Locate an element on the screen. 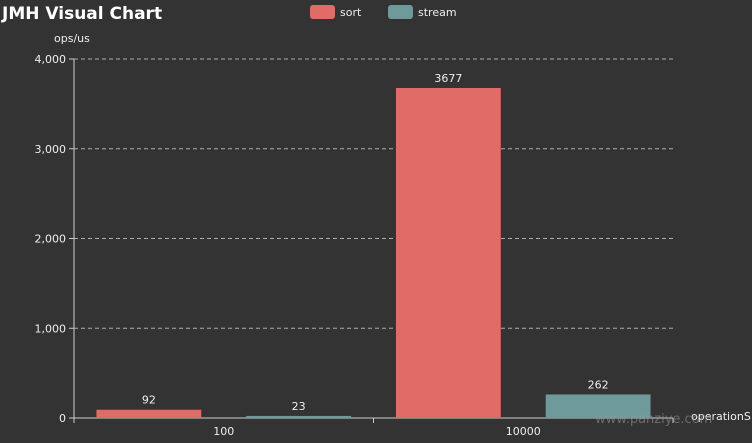 The width and height of the screenshot is (752, 443). y-axis-label: ops/us is located at coordinates (72, 38).